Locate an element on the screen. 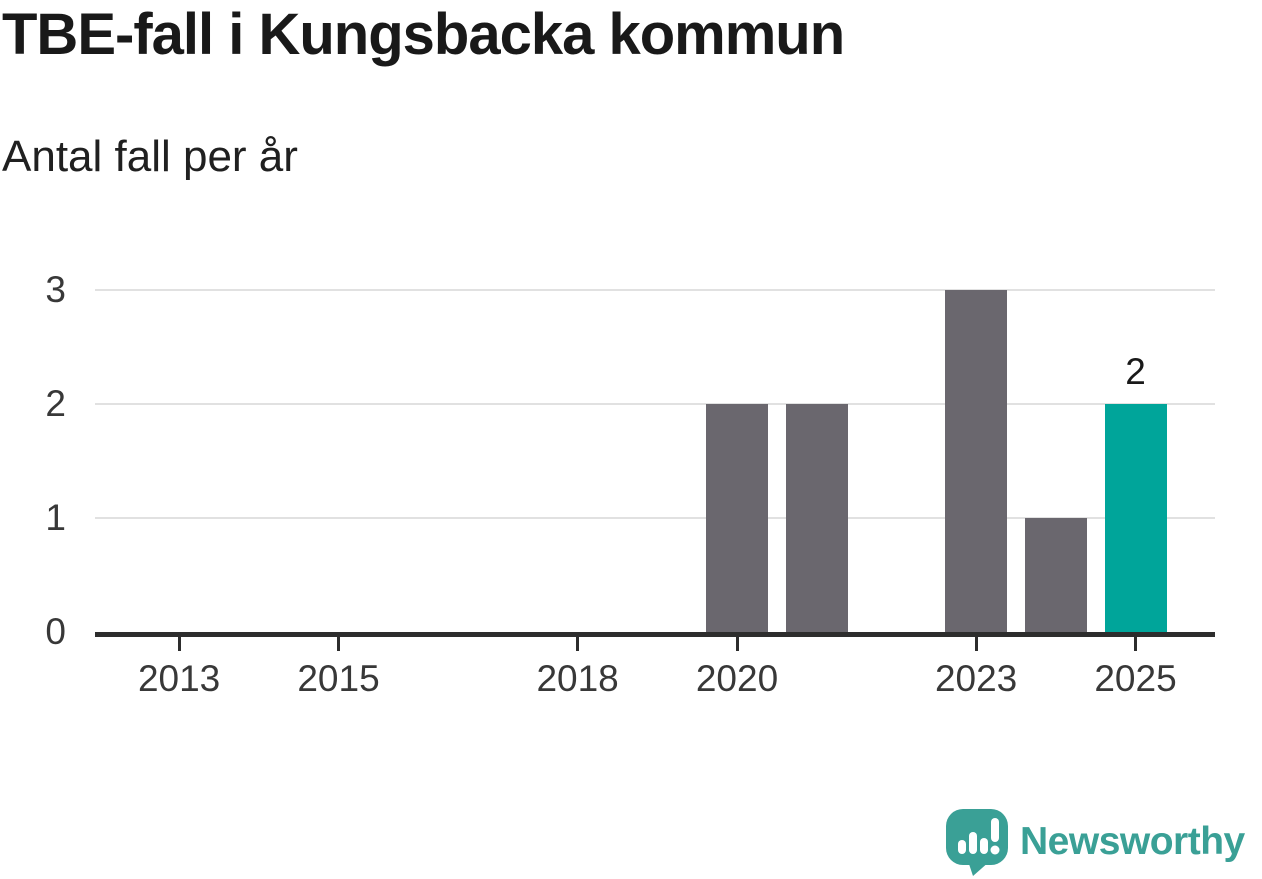 The width and height of the screenshot is (1262, 879). x-tick-label-2023: 2023 is located at coordinates (976, 678).